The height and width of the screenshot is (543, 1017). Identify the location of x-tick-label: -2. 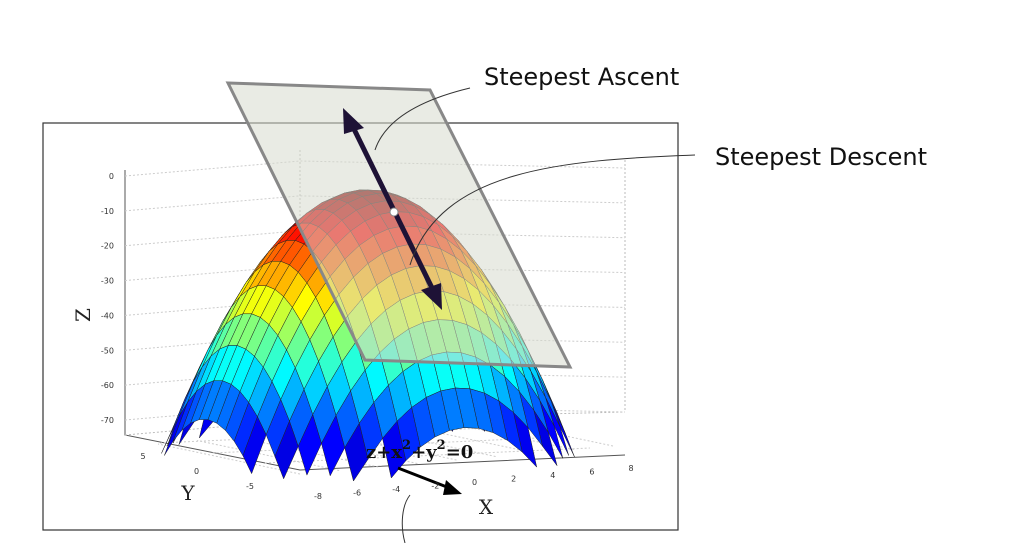
(435, 486).